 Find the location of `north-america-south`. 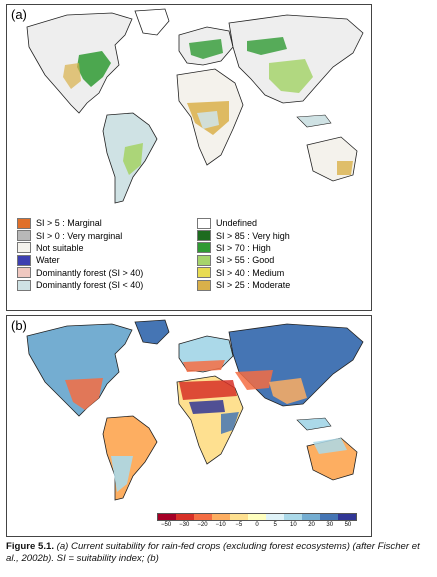

north-america-south is located at coordinates (84, 394).